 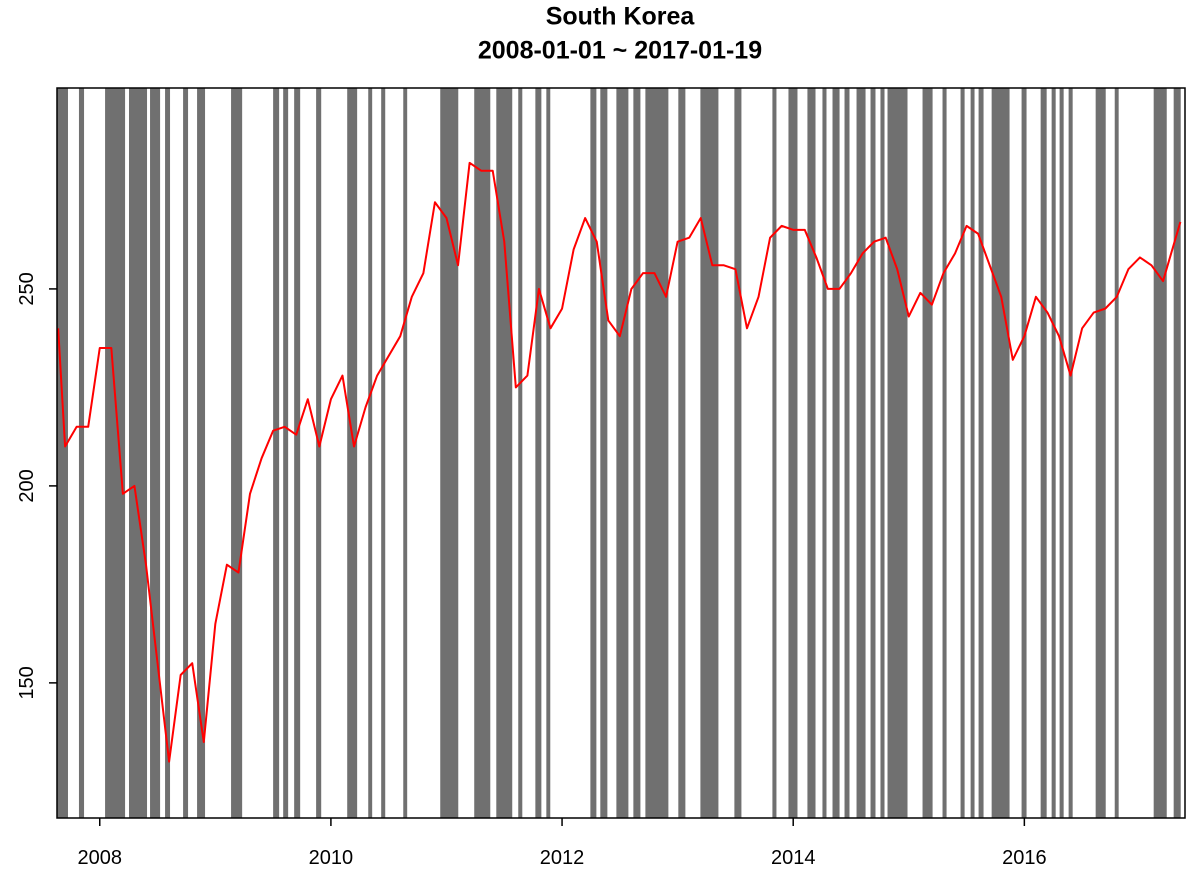 What do you see at coordinates (27, 288) in the screenshot?
I see `y-tick-label: 250` at bounding box center [27, 288].